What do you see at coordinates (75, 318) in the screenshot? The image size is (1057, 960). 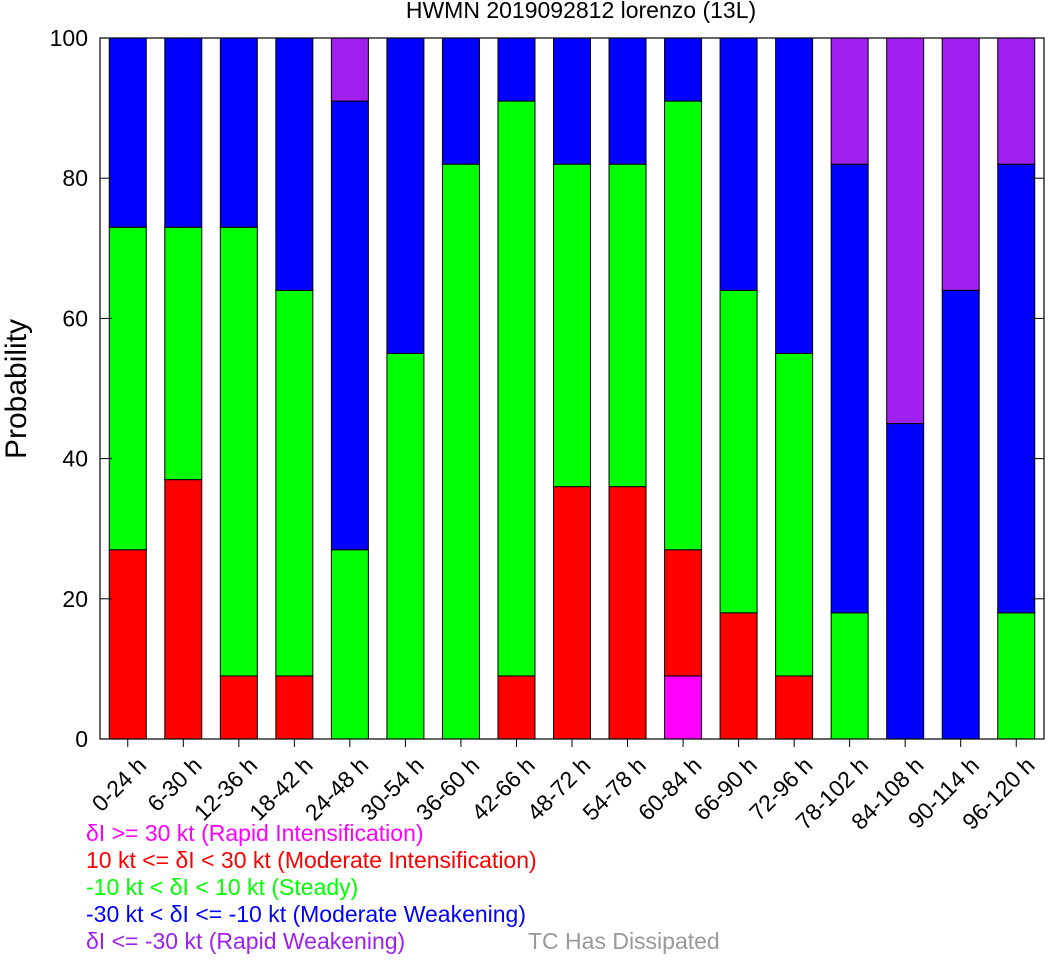 I see `y-tick-label: 60` at bounding box center [75, 318].